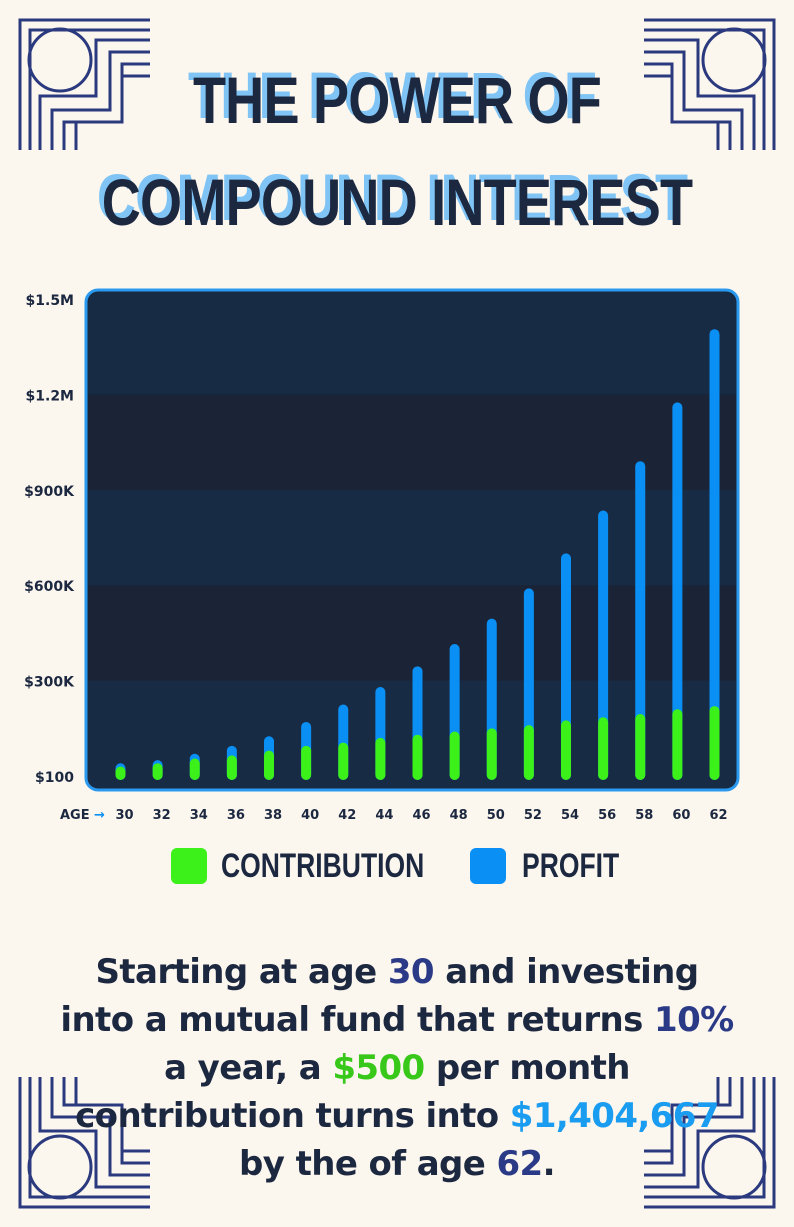  What do you see at coordinates (694, 1020) in the screenshot?
I see `caption-return-rate: 10%` at bounding box center [694, 1020].